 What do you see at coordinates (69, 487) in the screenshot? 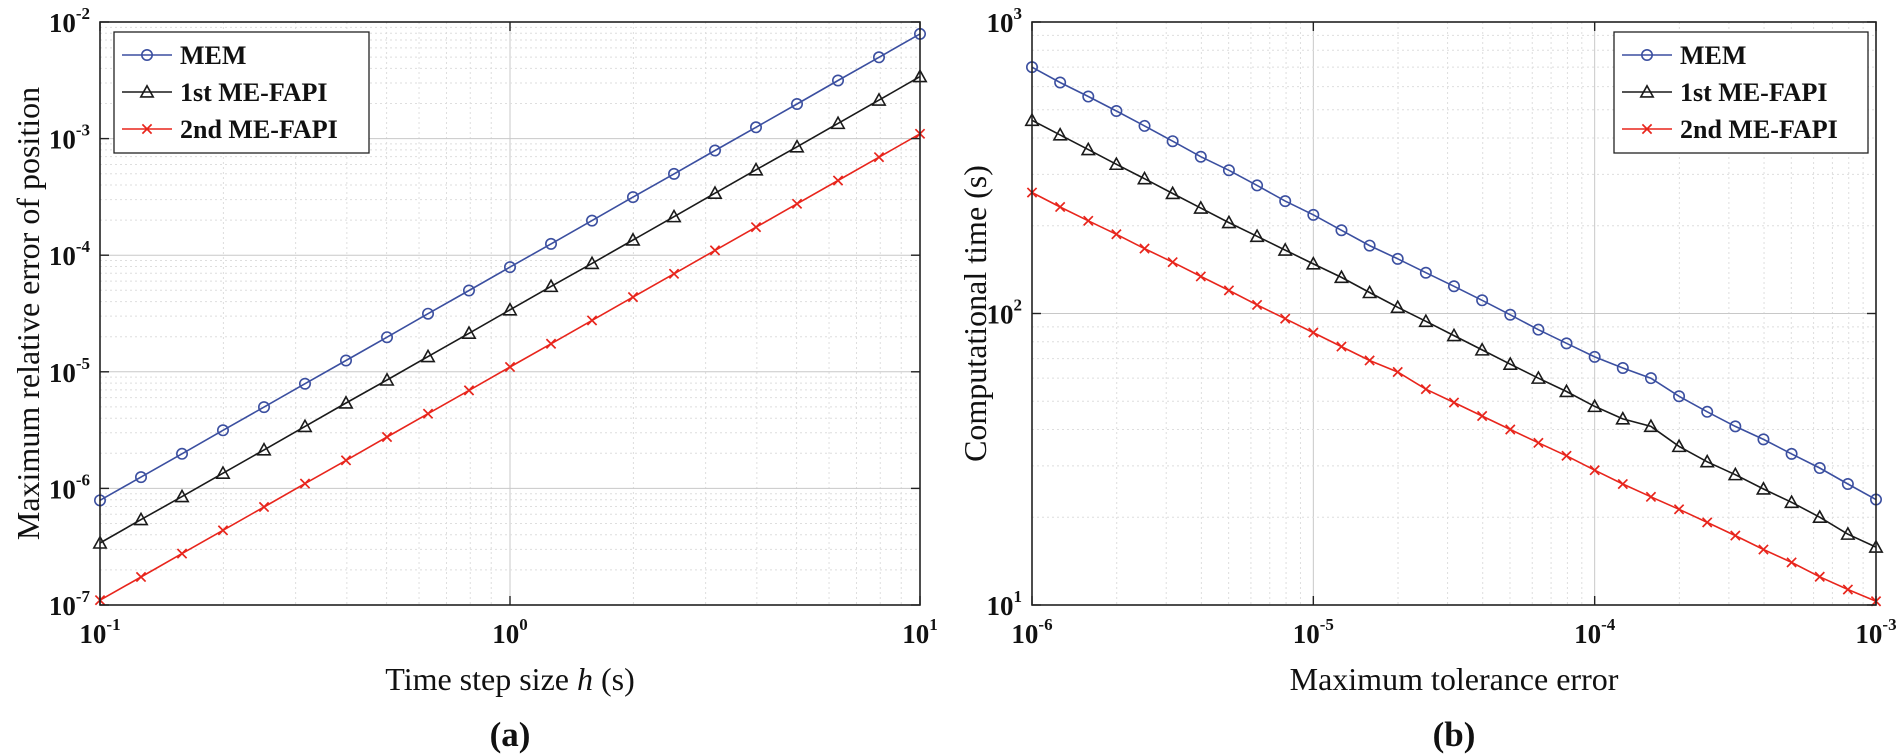
I see `y-tick-label: 10⁻⁶` at bounding box center [69, 487].